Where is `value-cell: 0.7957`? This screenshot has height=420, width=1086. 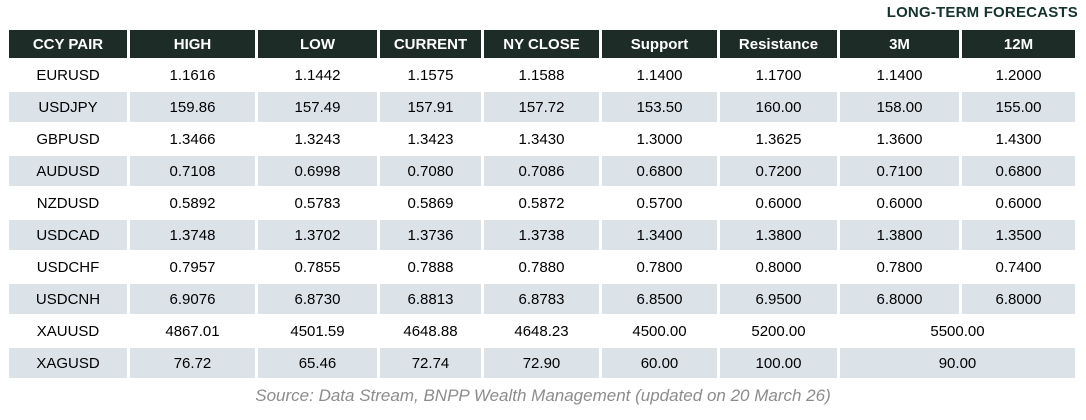
value-cell: 0.7957 is located at coordinates (192, 267).